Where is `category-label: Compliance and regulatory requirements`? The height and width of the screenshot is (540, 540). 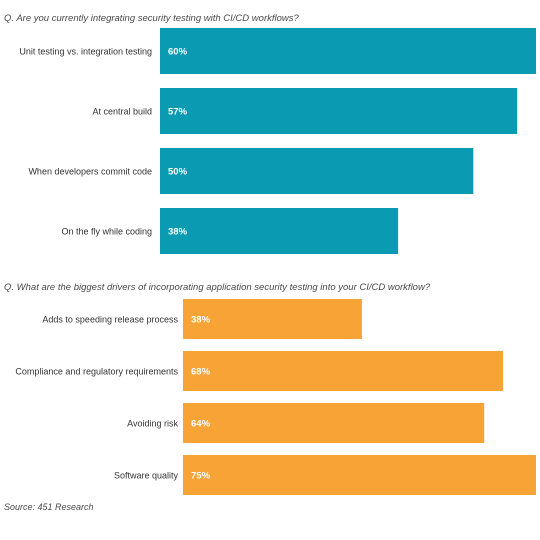
category-label: Compliance and regulatory requirements is located at coordinates (96, 372).